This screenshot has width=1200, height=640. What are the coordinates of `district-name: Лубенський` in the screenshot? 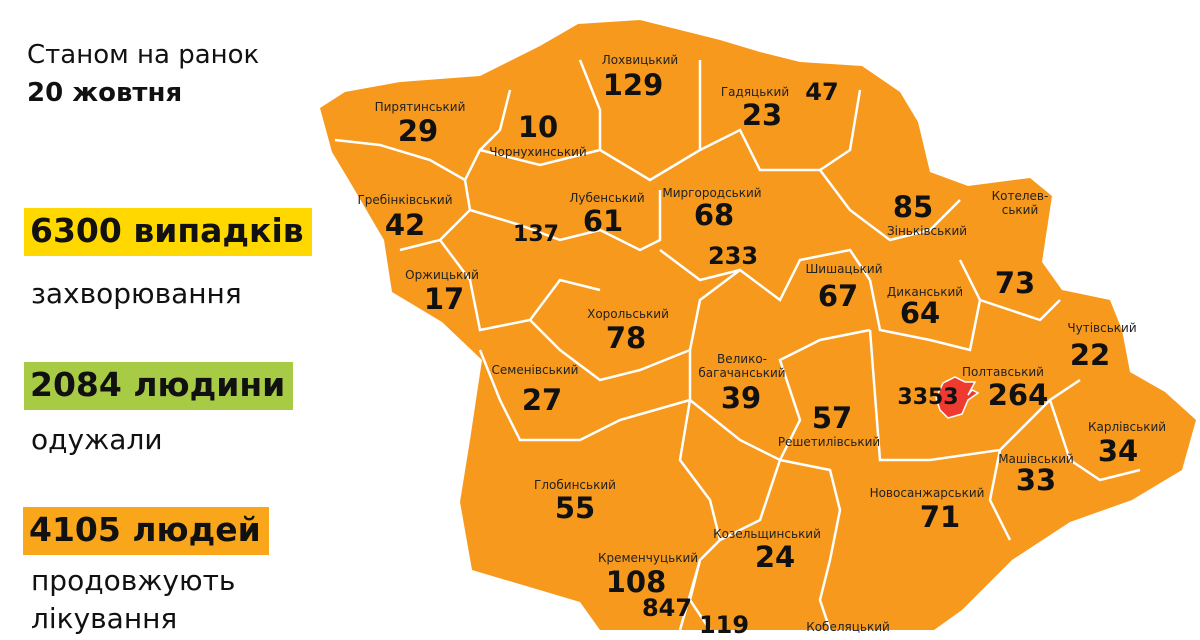 It's located at (607, 198).